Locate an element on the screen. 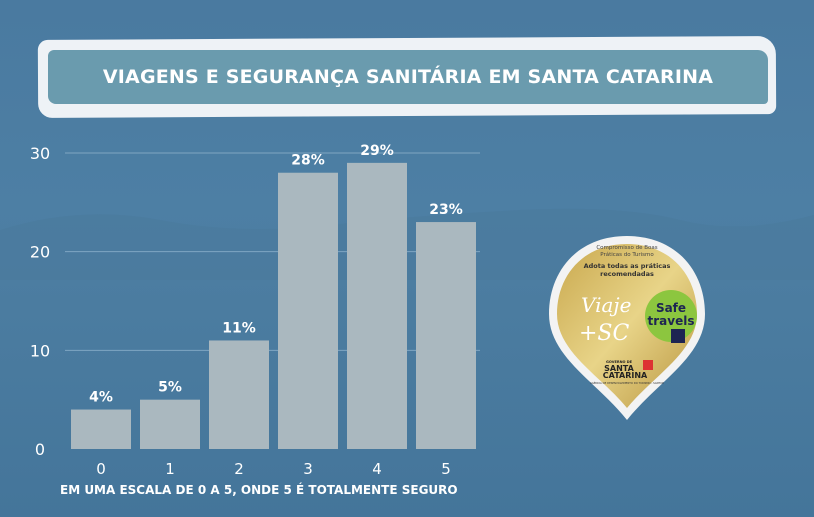  y-tick-label: 30 is located at coordinates (40, 153).